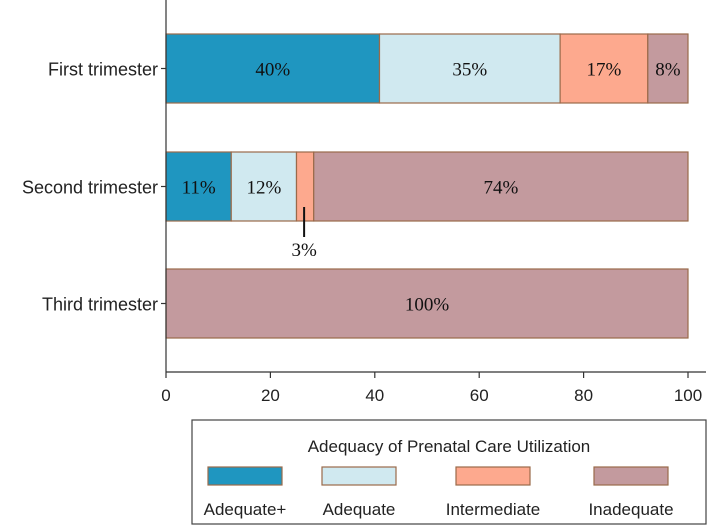 The height and width of the screenshot is (527, 709). Describe the element at coordinates (245, 509) in the screenshot. I see `legend-entry-label: Adequate+` at that location.